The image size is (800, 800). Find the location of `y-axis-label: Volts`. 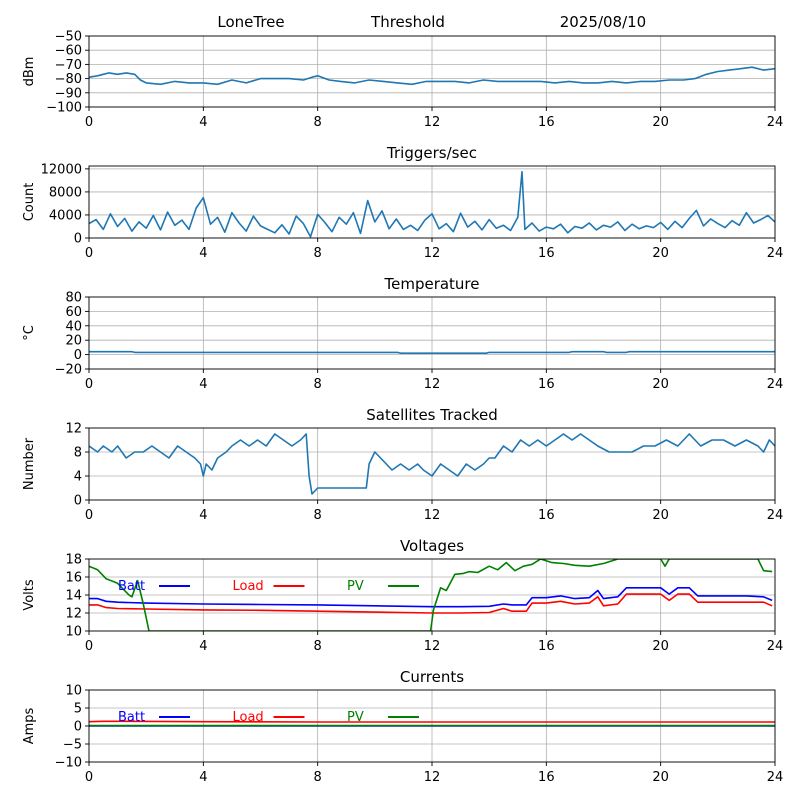

y-axis-label: Volts is located at coordinates (29, 595).